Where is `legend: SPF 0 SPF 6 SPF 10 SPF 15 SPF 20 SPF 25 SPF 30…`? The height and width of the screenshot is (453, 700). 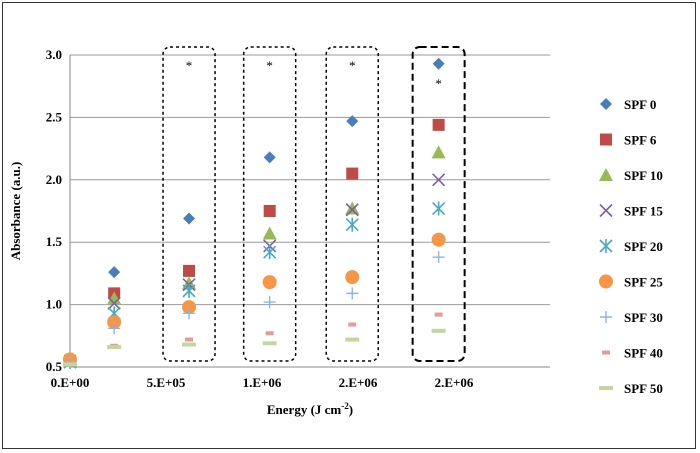
legend: SPF 0 SPF 6 SPF 10 SPF 15 SPF 20 SPF 25 SPF 30… is located at coordinates (631, 246).